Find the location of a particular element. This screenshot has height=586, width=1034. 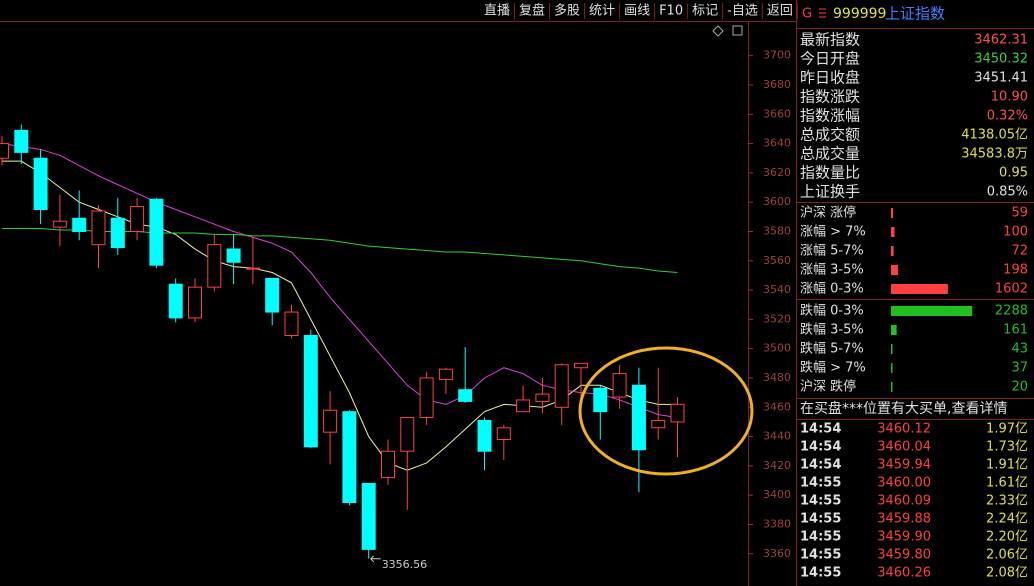

notice: 在买盘***位置有大买单,查看详情 is located at coordinates (903, 408).